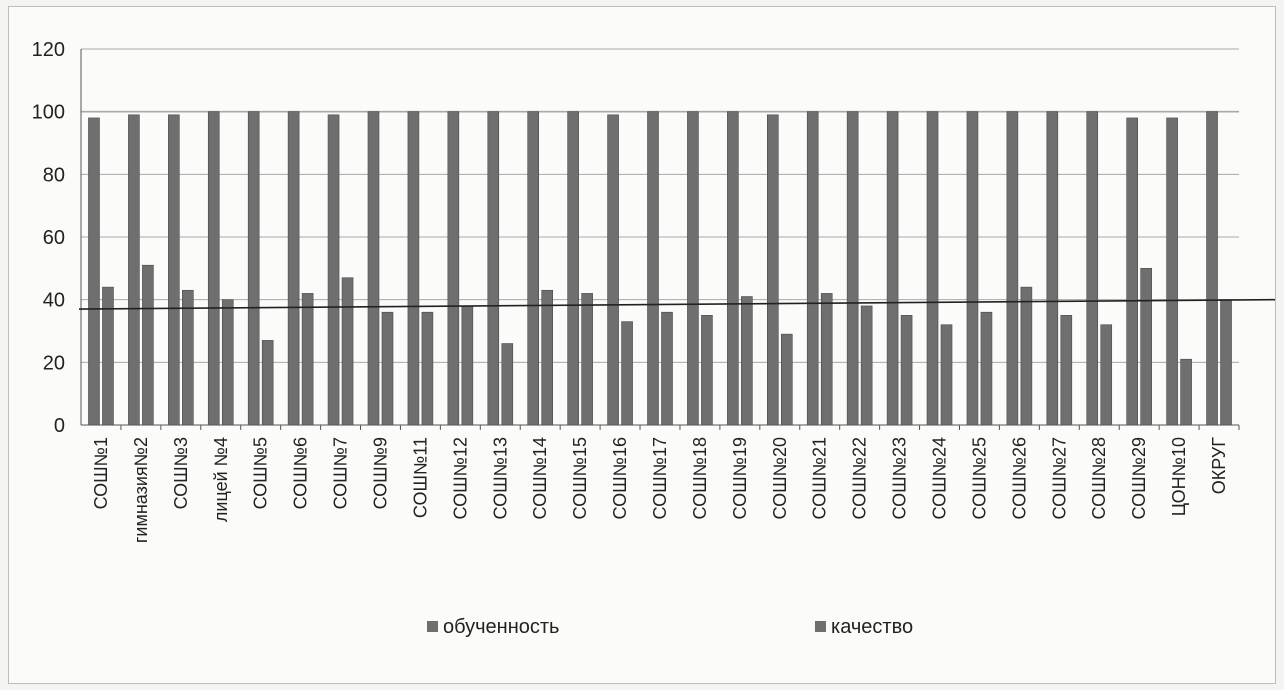 The image size is (1284, 690). What do you see at coordinates (500, 478) in the screenshot?
I see `category-label: СОШ№13` at bounding box center [500, 478].